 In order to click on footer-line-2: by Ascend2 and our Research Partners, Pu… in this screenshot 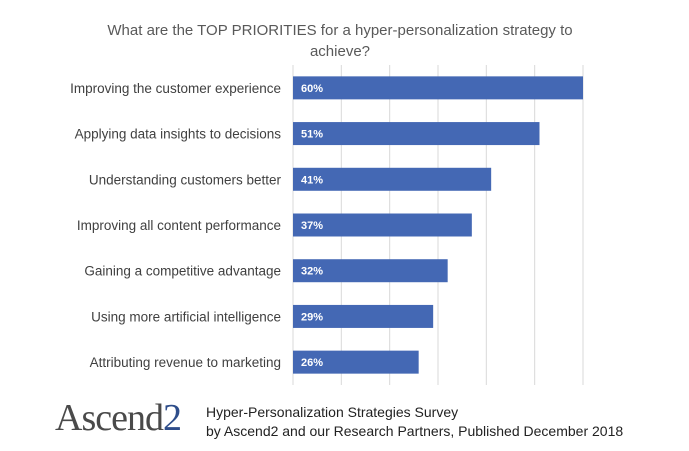, I will do `click(415, 431)`.